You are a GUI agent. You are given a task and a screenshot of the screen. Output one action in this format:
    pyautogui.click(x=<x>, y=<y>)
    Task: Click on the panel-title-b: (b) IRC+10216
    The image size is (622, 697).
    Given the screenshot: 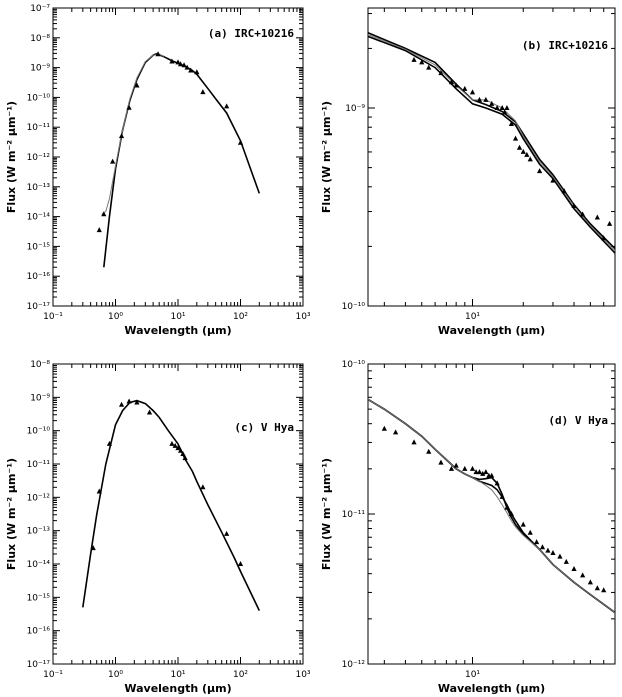 What is the action you would take?
    pyautogui.click(x=565, y=45)
    